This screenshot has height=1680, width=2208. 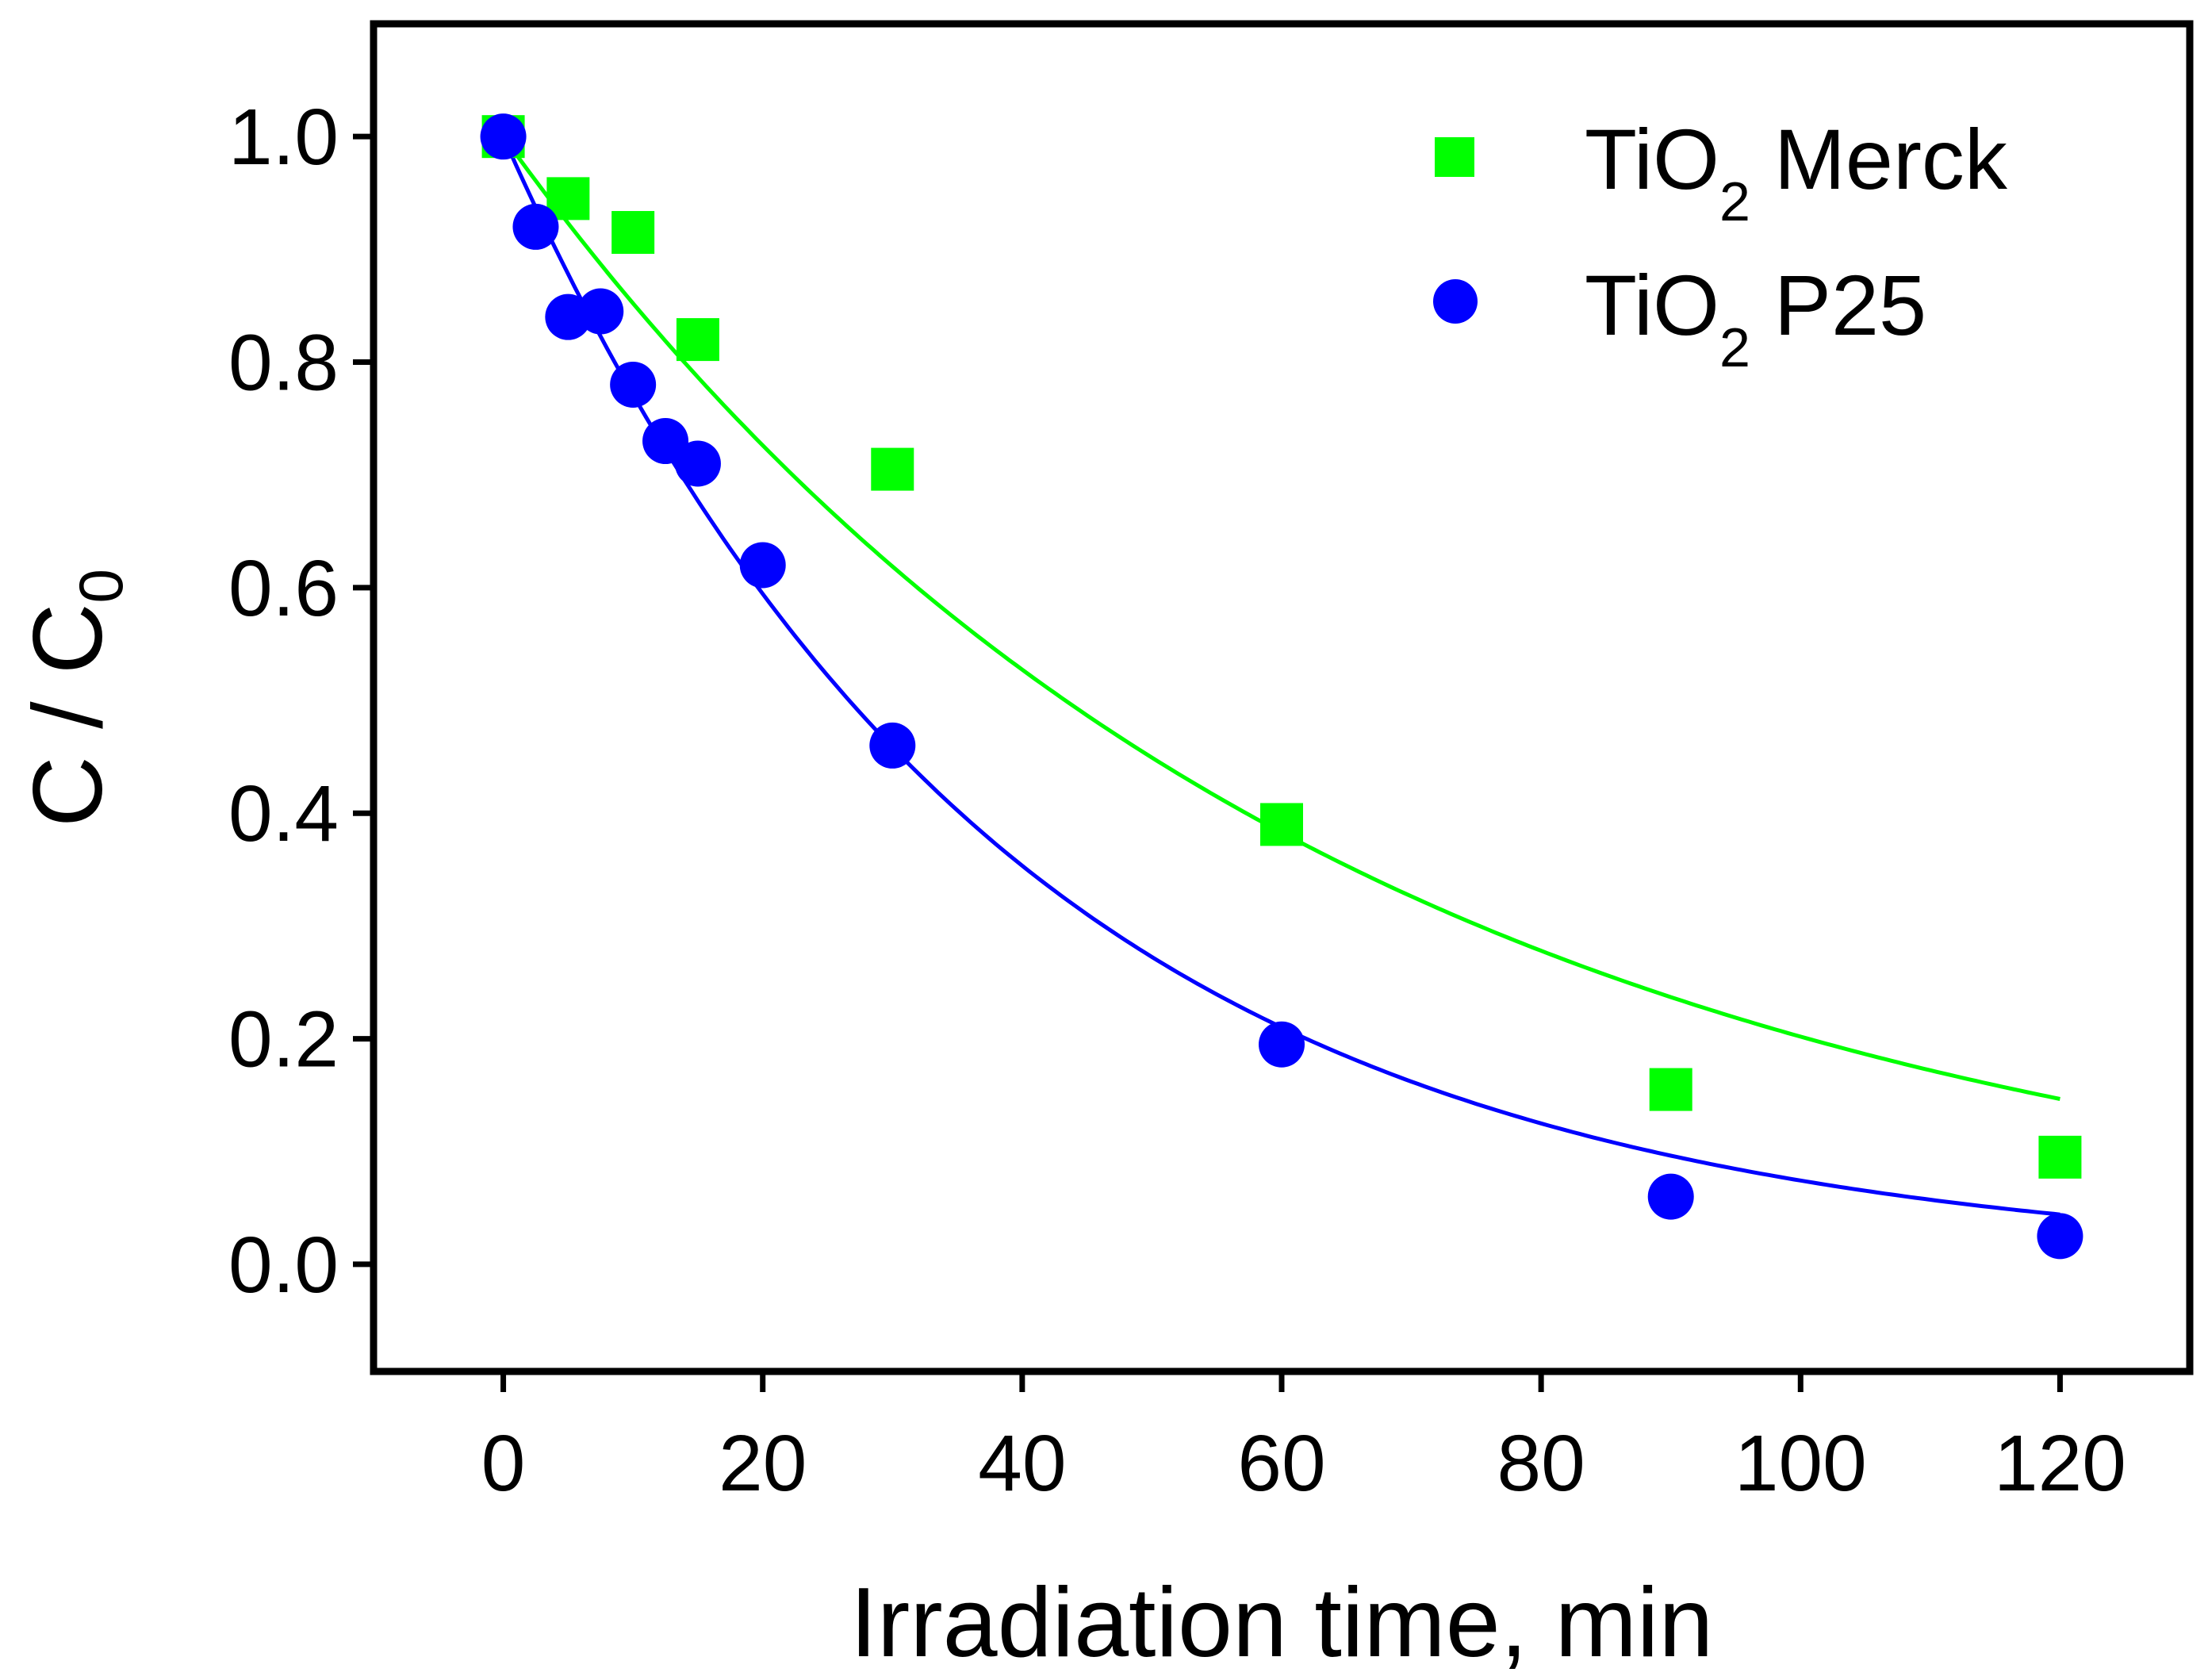 What do you see at coordinates (68, 715) in the screenshot?
I see `y-axis-title-main: C / C` at bounding box center [68, 715].